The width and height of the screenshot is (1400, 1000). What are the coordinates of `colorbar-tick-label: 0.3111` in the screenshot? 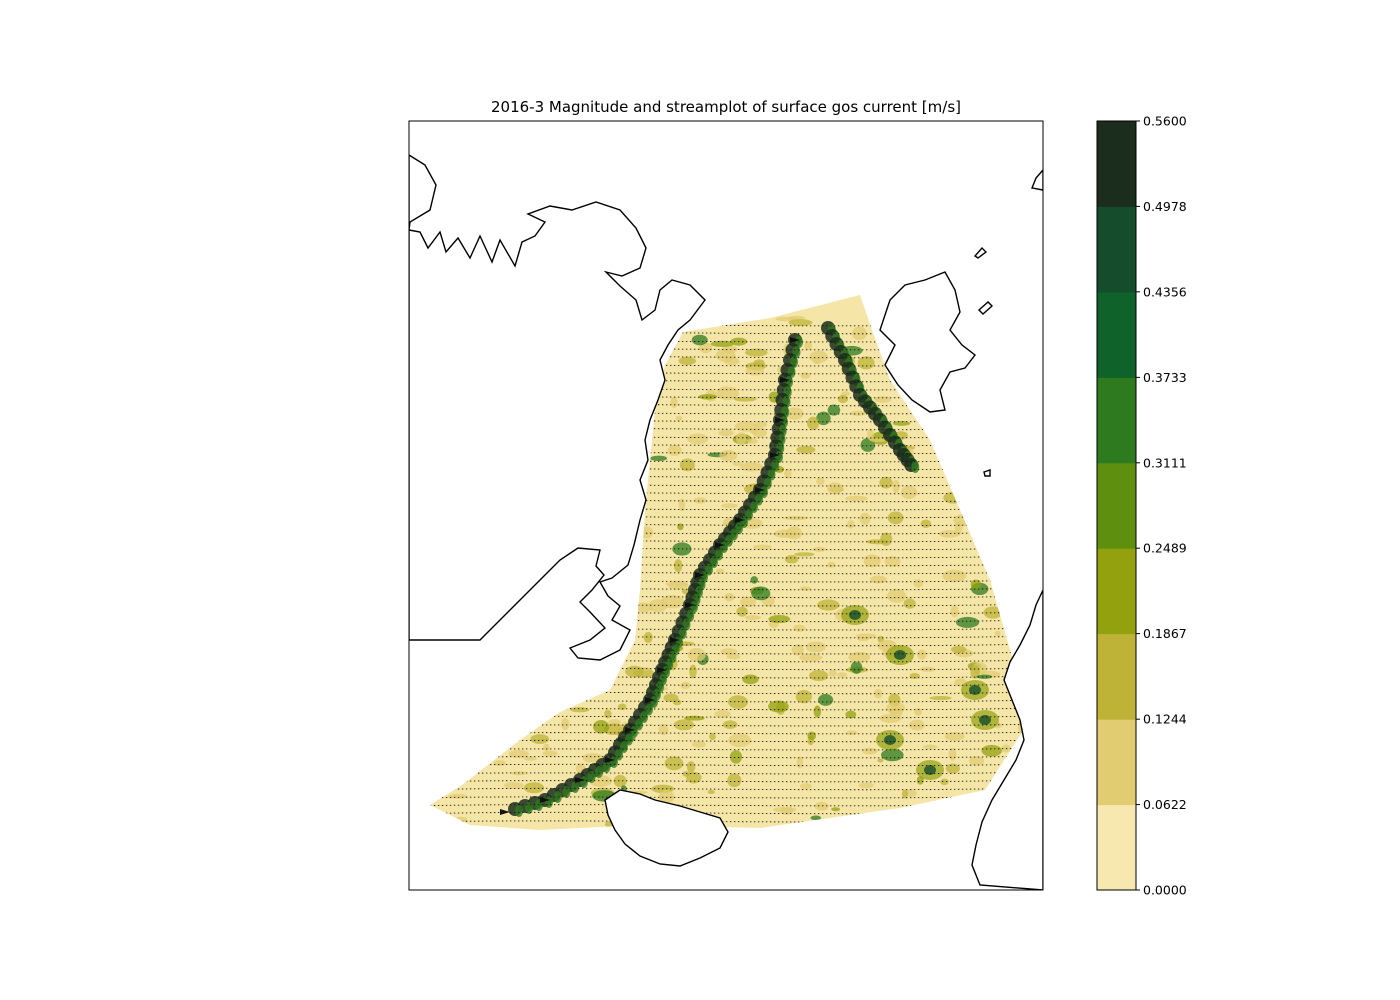 It's located at (1165, 462).